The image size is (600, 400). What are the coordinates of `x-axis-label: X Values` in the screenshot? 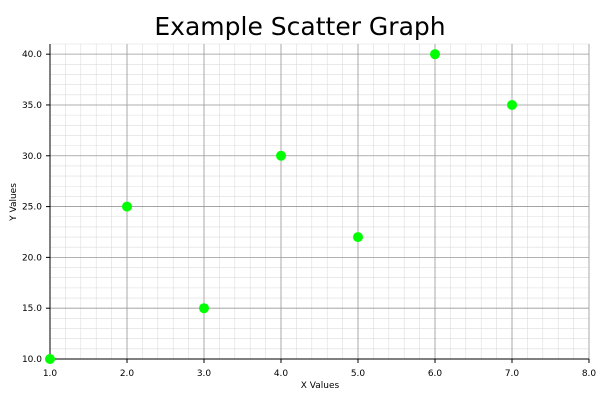 It's located at (320, 386).